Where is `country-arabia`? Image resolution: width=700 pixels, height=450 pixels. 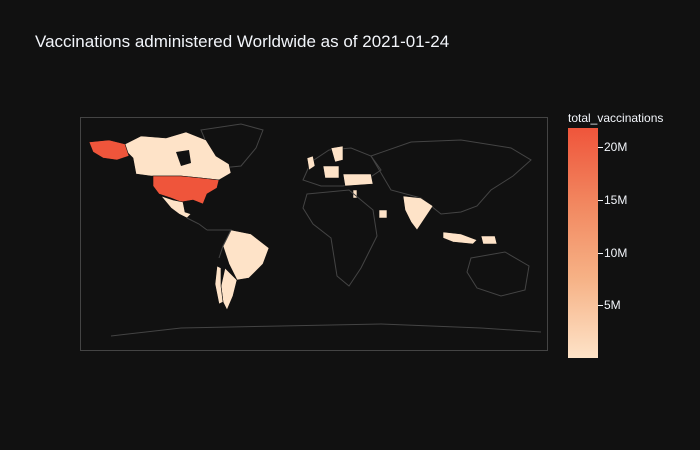
country-arabia is located at coordinates (383, 214).